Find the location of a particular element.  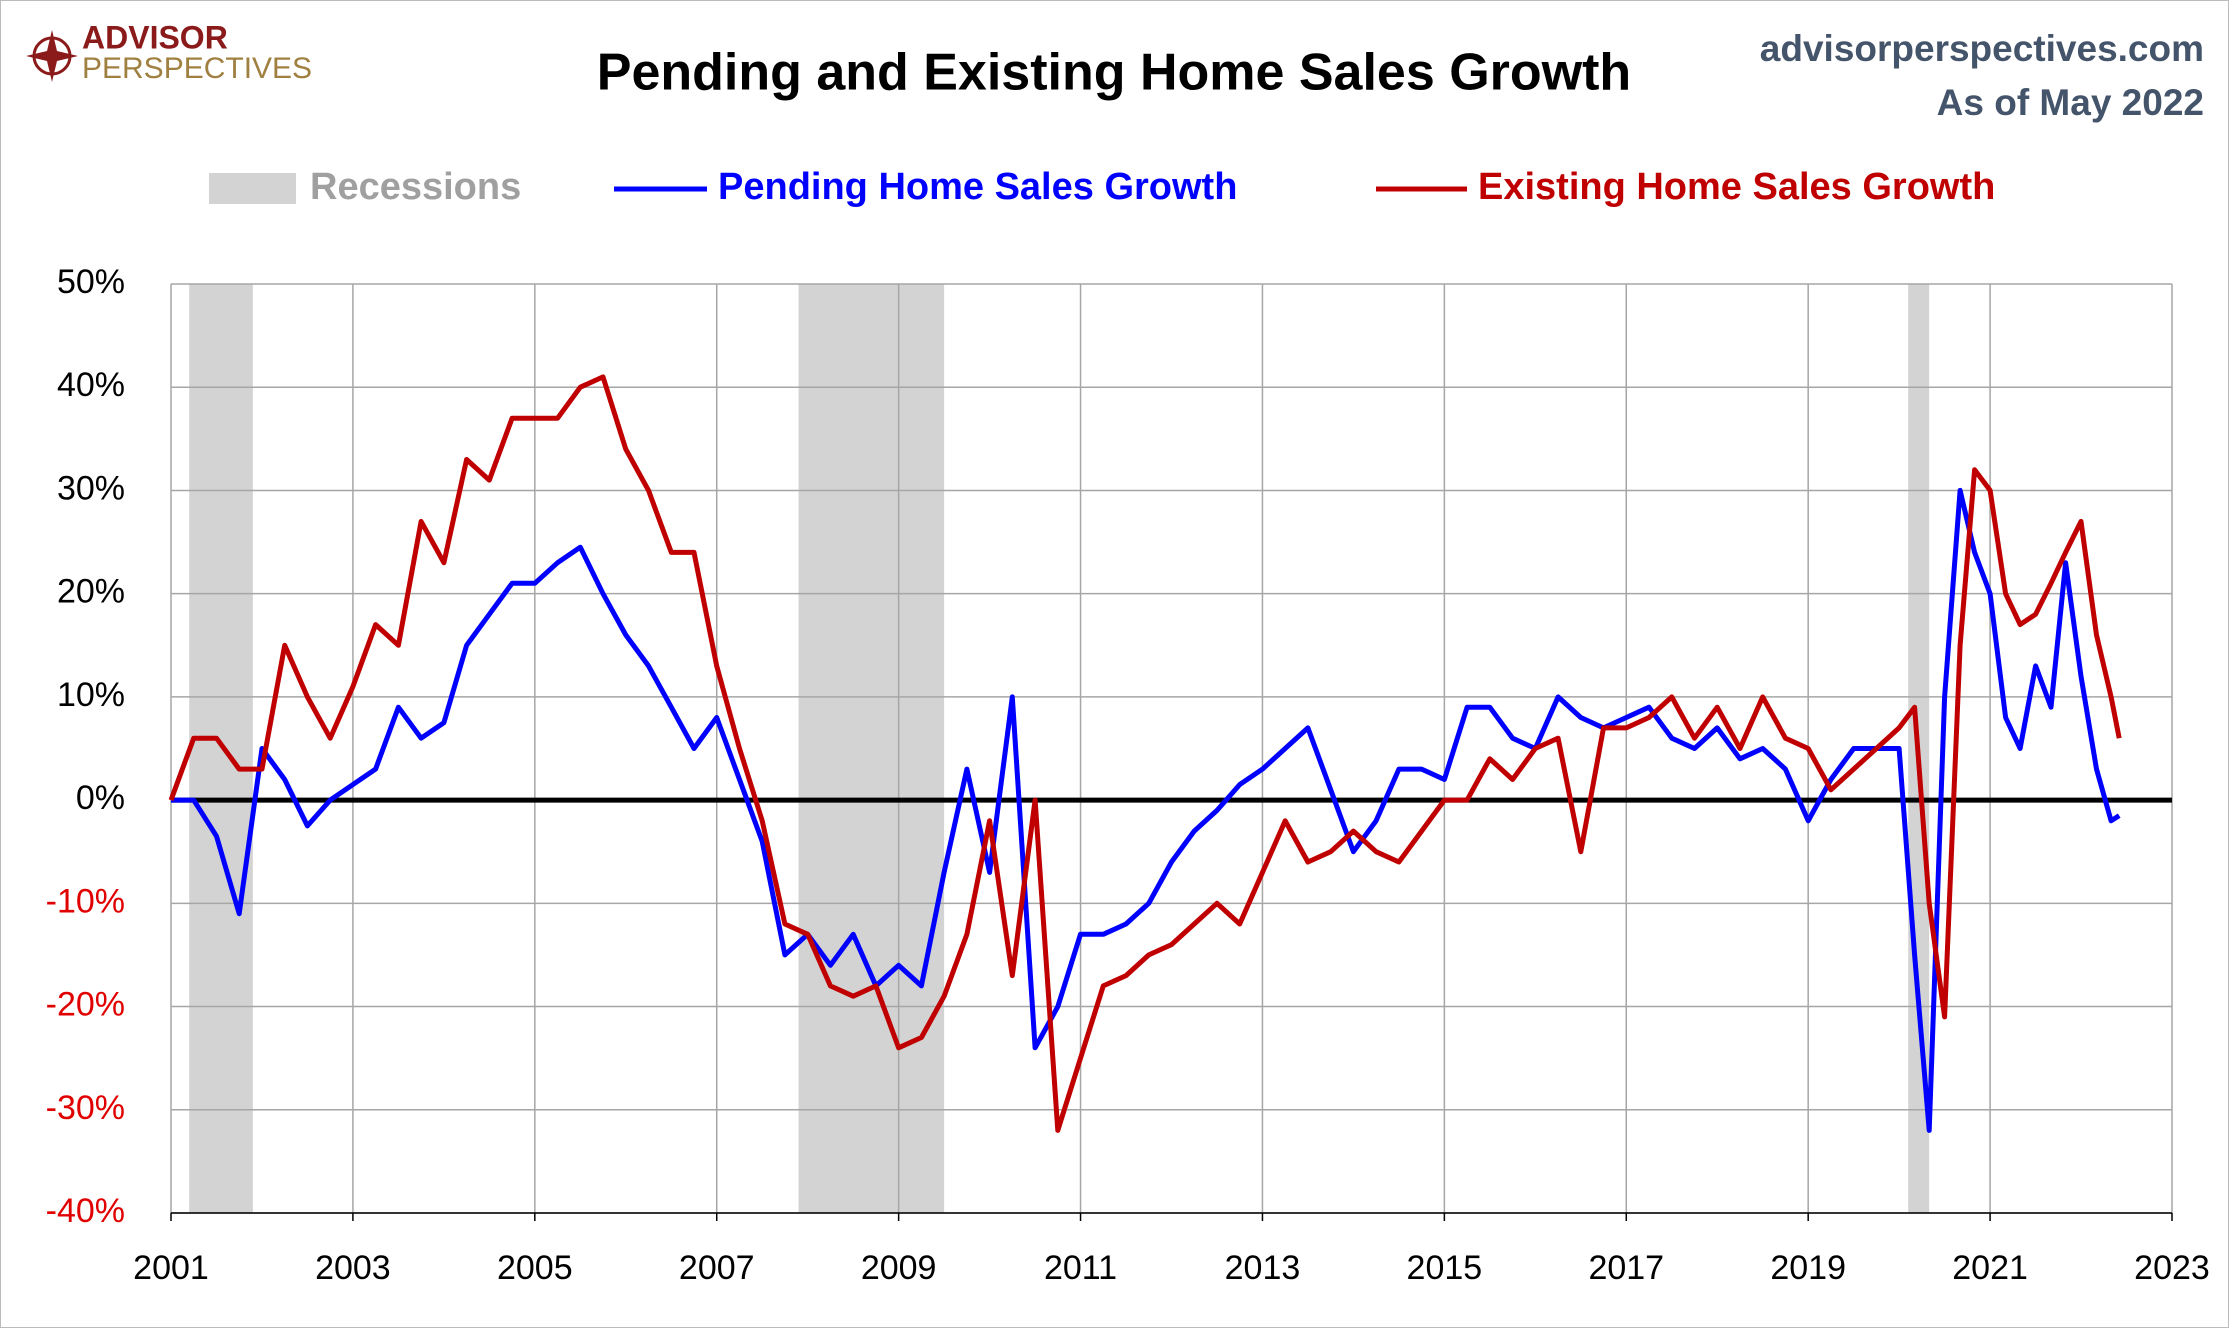

legend-label: Existing Home Sales Growth is located at coordinates (1736, 187).